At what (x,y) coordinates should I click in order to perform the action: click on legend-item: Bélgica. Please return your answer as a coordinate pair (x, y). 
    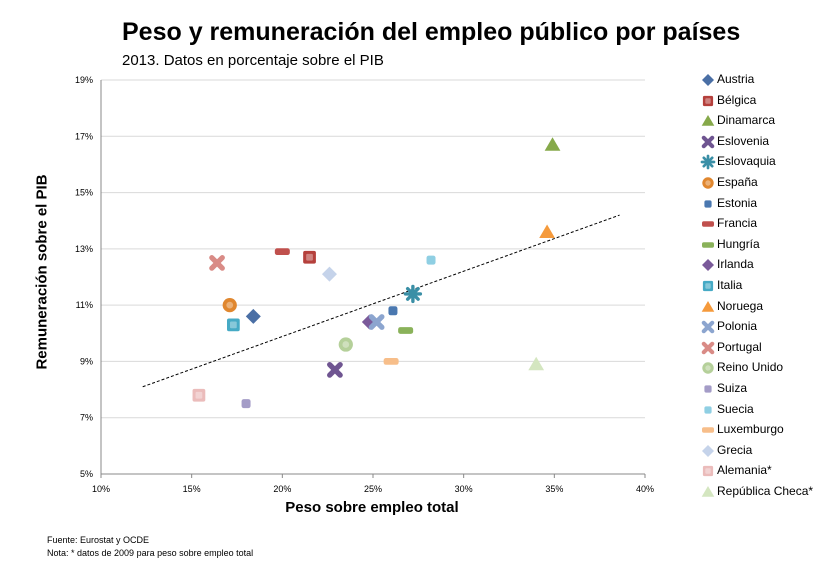
    Looking at the image, I should click on (767, 101).